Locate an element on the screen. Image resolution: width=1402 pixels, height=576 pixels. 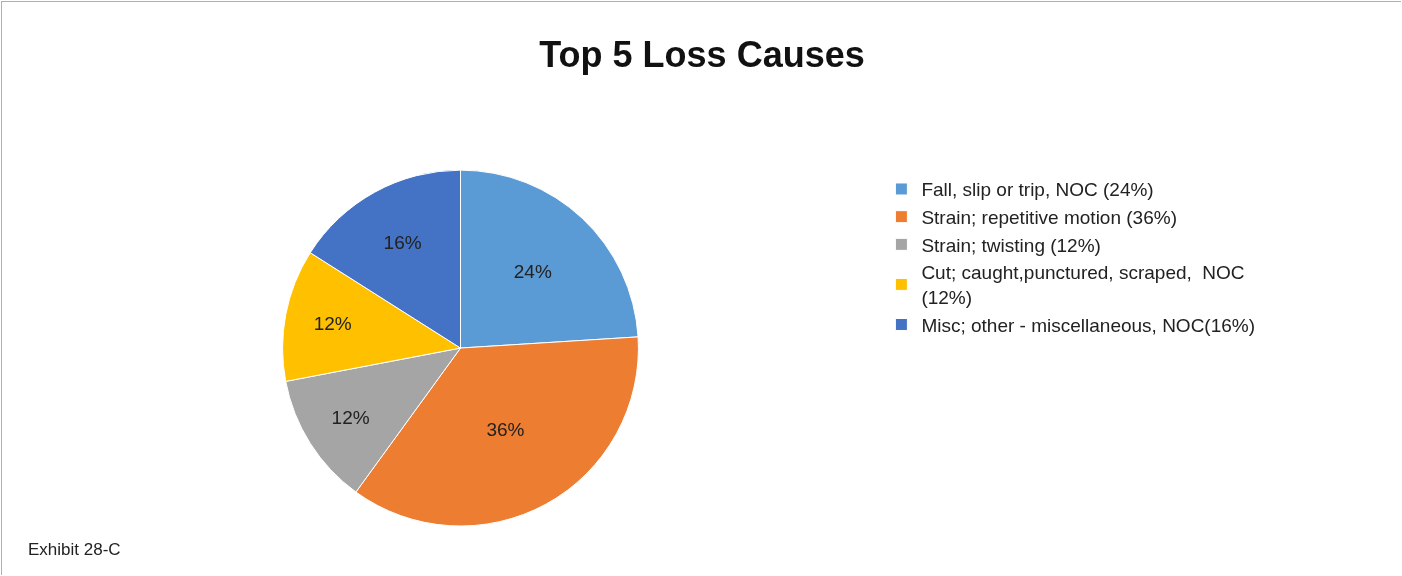
legend-label: Cut; caught,punctured, scraped, NOC (12%) is located at coordinates (1083, 285).